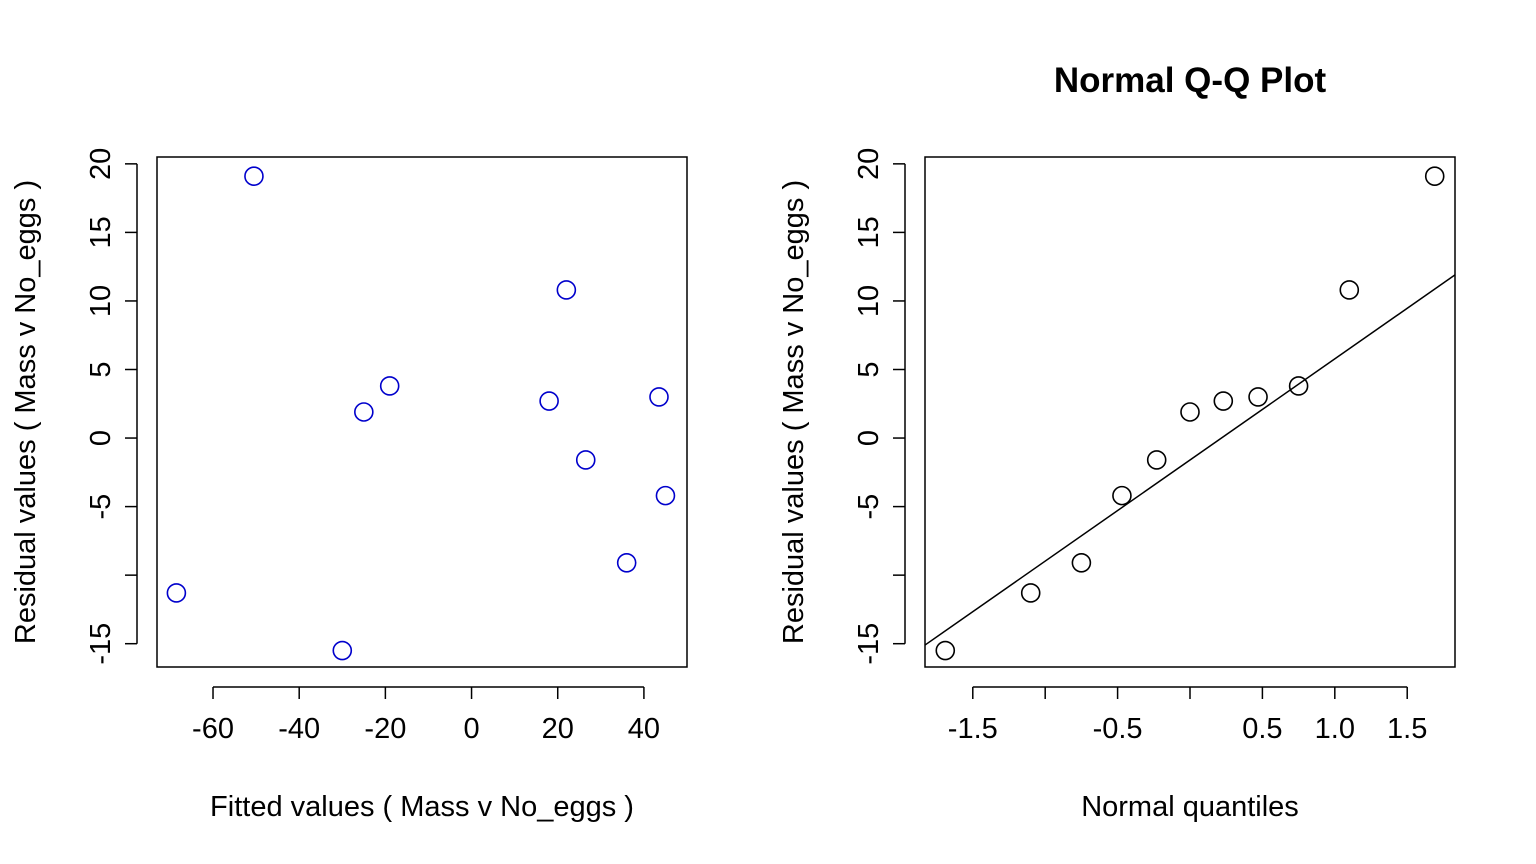 The height and width of the screenshot is (864, 1536). I want to click on x-axis-label: Fitted values ( Mass v No_eggs ), so click(422, 807).